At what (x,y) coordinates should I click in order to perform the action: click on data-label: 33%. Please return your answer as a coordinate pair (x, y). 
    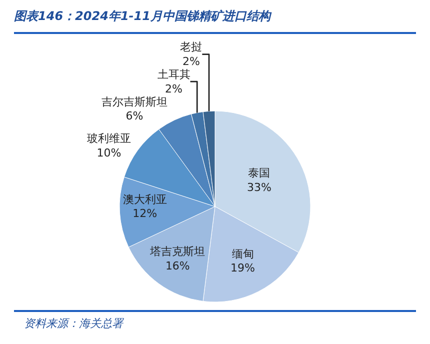
    Looking at the image, I should click on (259, 187).